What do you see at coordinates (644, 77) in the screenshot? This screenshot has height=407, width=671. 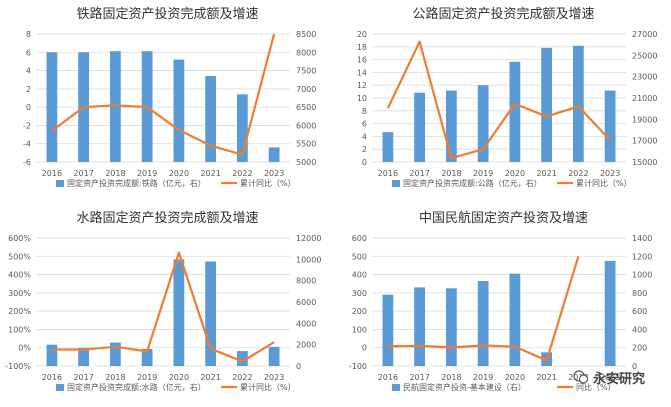 I see `y-right-tick-label: 23000` at bounding box center [644, 77].